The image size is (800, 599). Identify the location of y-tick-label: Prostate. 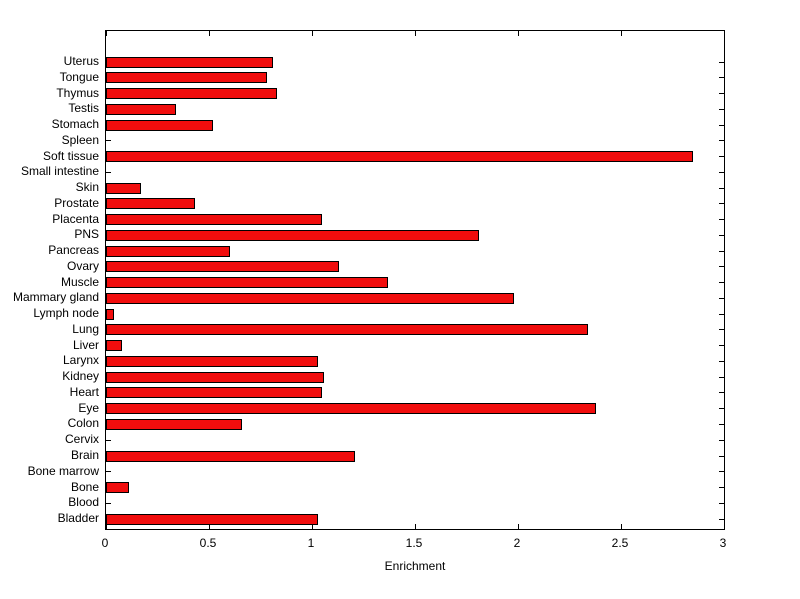
(76, 202).